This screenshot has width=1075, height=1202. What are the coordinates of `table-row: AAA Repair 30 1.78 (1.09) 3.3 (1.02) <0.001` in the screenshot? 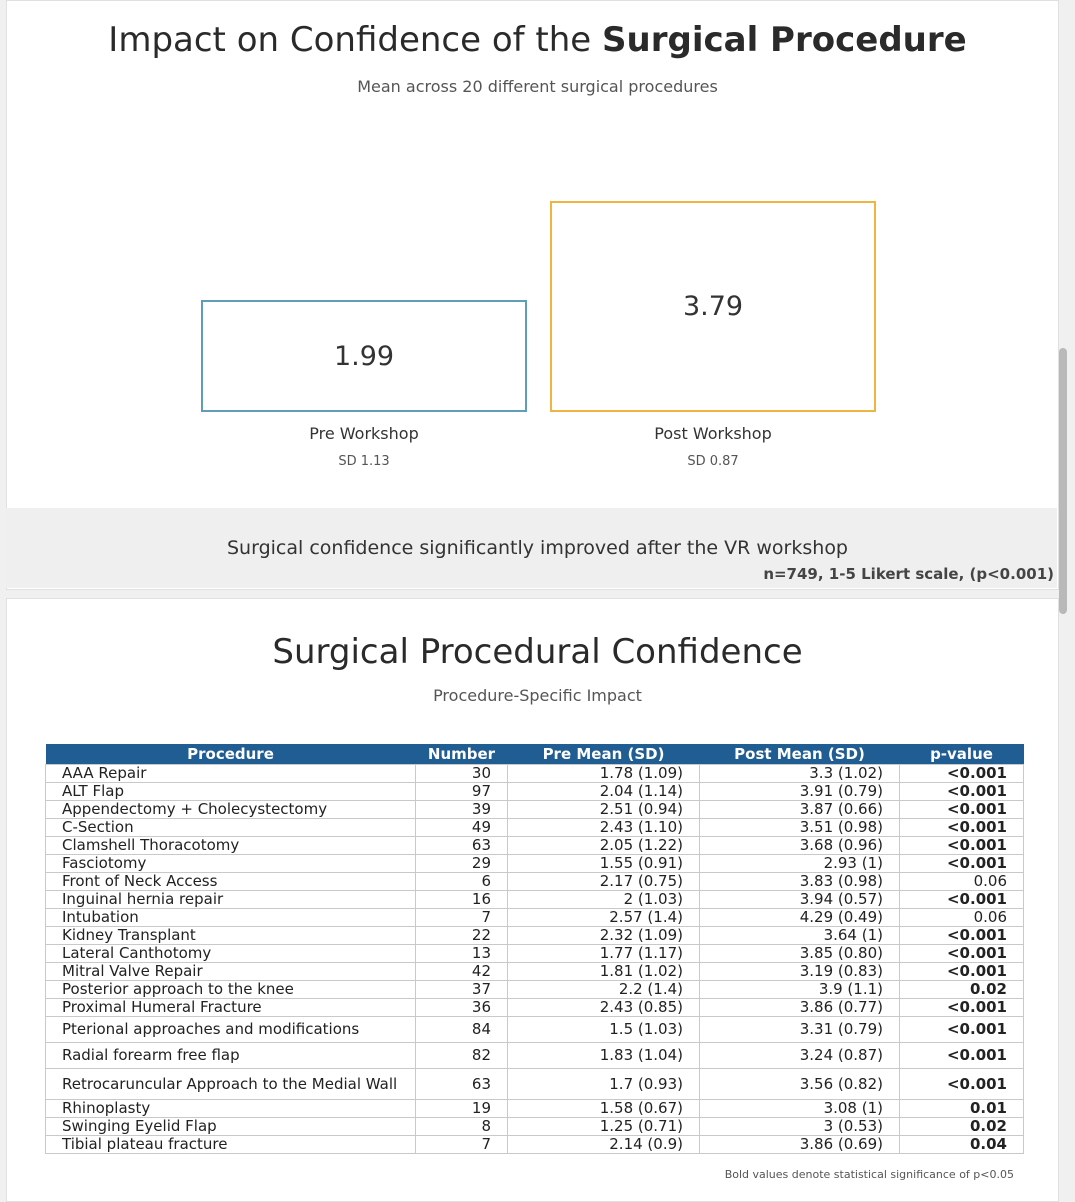 It's located at (534, 773).